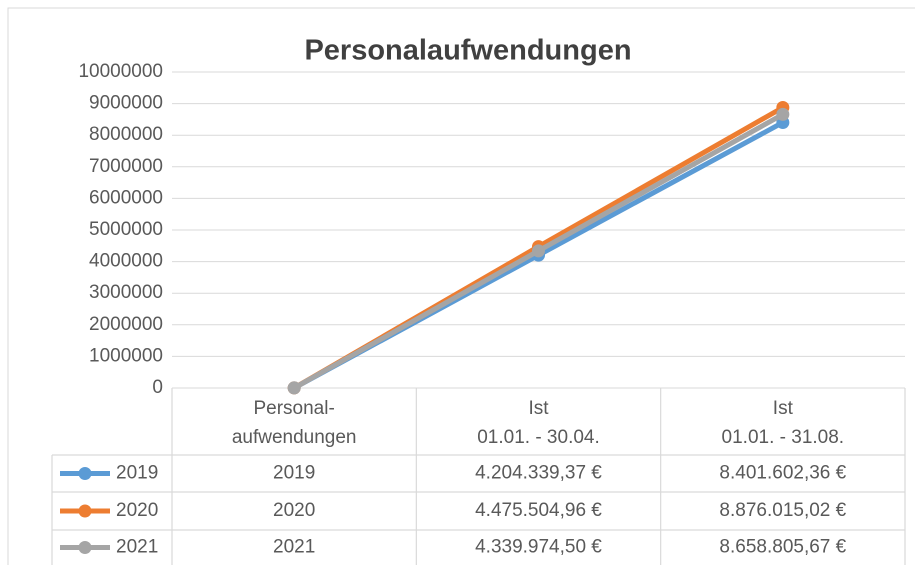  What do you see at coordinates (120, 71) in the screenshot?
I see `y-tick-label: 10000000` at bounding box center [120, 71].